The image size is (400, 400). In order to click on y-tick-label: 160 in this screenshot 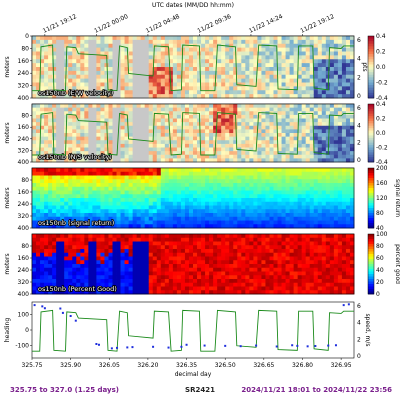, I will do `click(24, 61)`.